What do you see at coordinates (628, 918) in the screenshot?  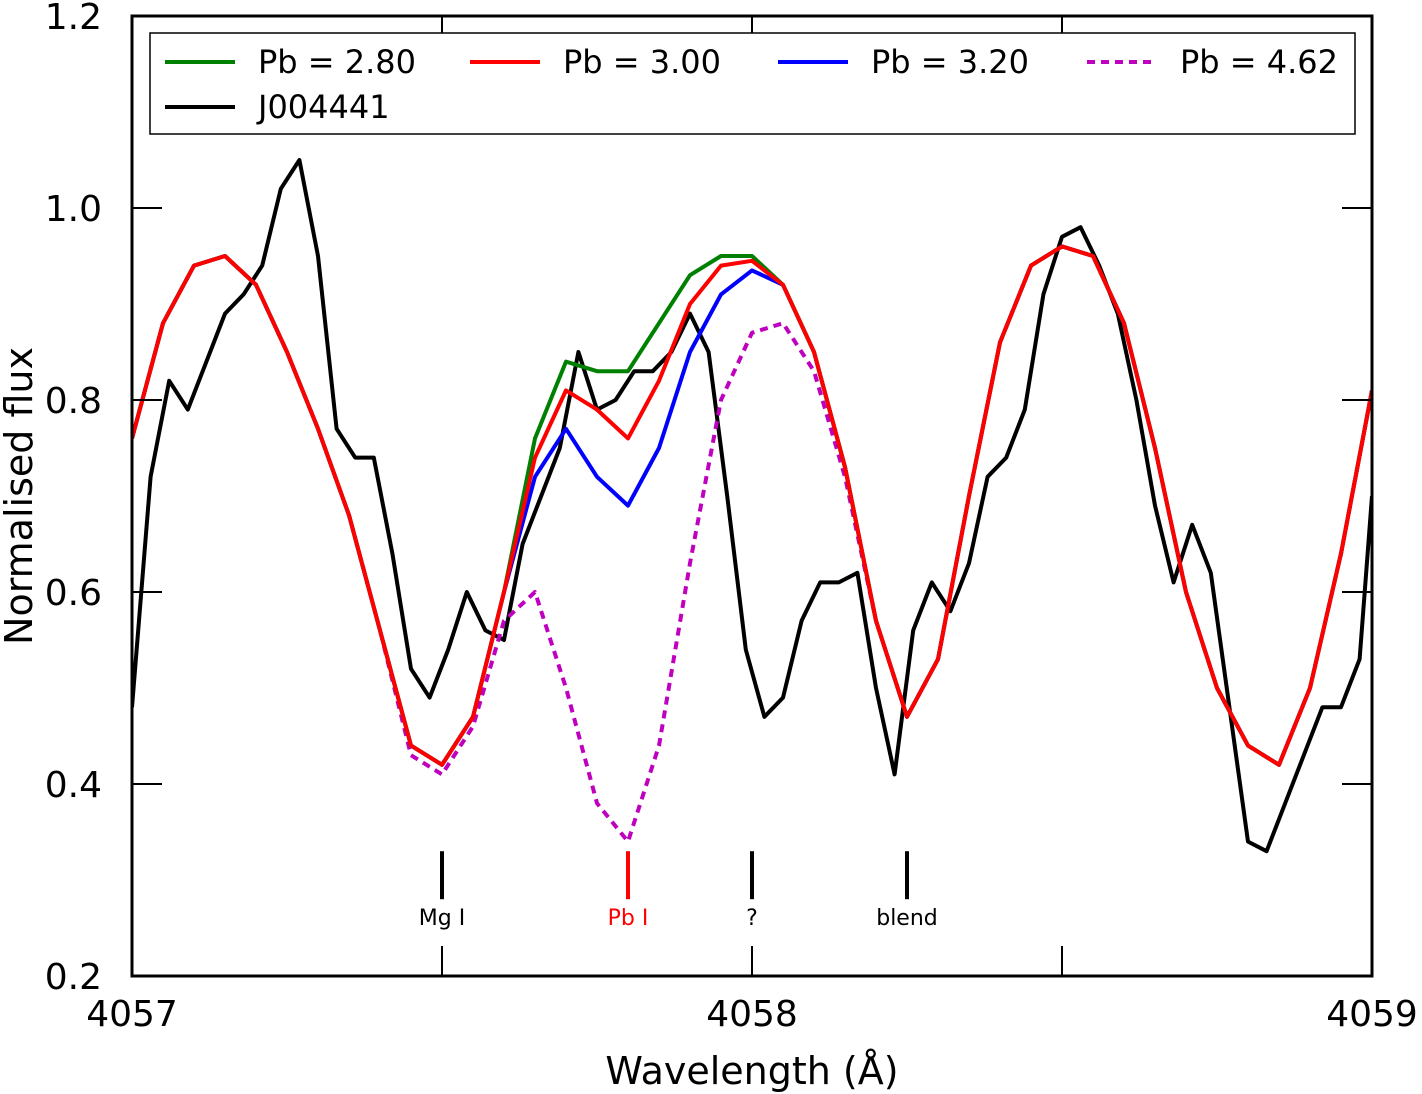 I see `line-marker-label: Pb I` at bounding box center [628, 918].